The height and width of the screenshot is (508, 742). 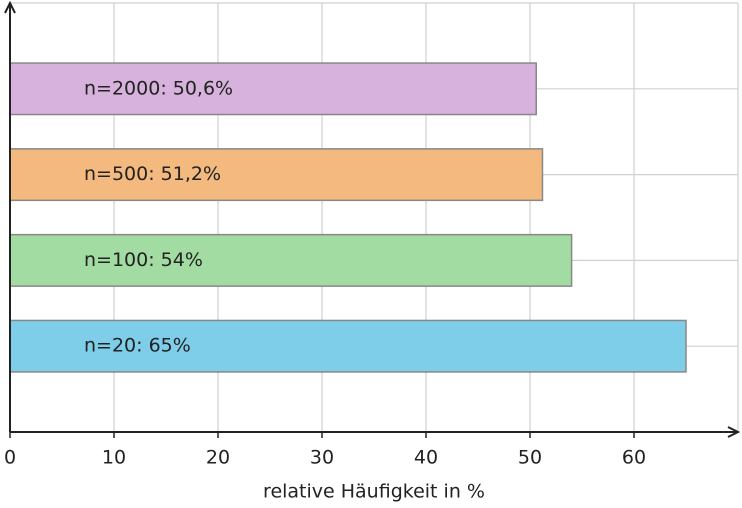 What do you see at coordinates (426, 458) in the screenshot?
I see `x-tick-label: 40` at bounding box center [426, 458].